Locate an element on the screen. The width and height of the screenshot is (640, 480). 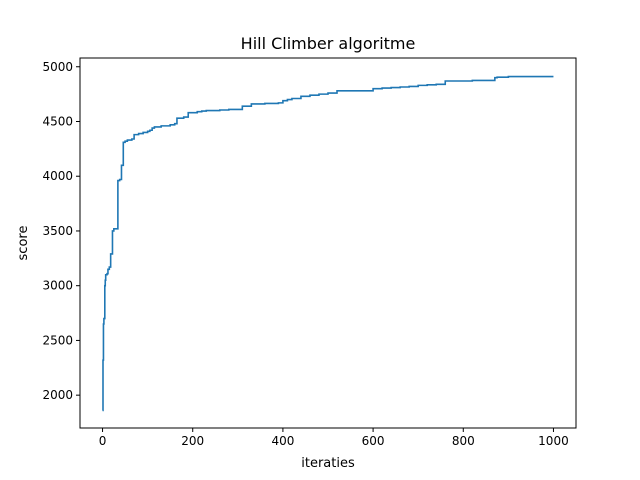
y-tick-label: 3000 is located at coordinates (57, 286).